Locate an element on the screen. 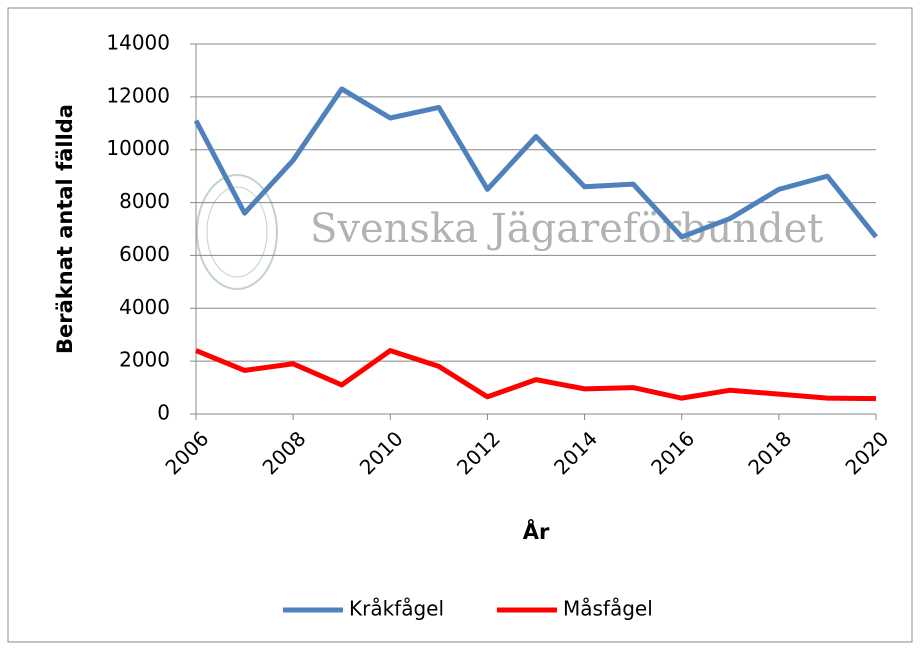  y-tick-label: 8000 is located at coordinates (144, 201).